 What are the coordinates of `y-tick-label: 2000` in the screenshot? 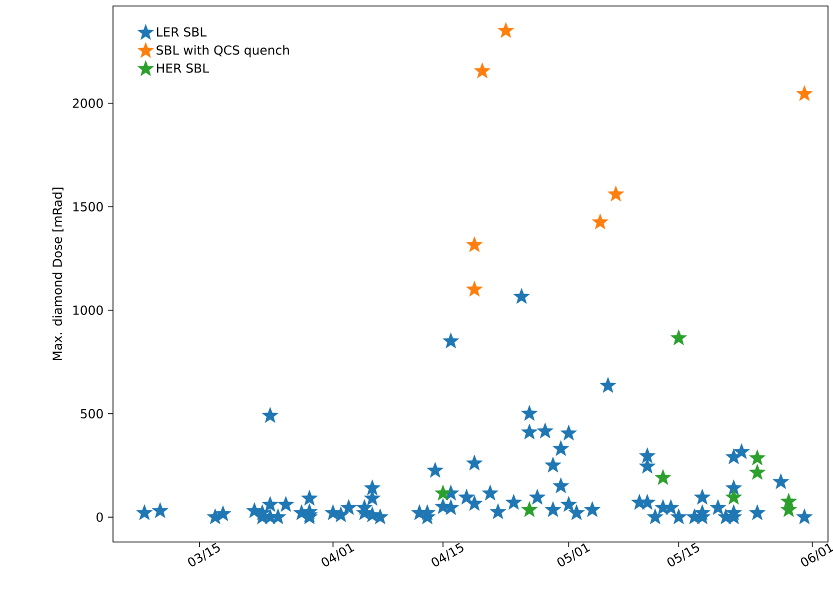 It's located at (87, 103).